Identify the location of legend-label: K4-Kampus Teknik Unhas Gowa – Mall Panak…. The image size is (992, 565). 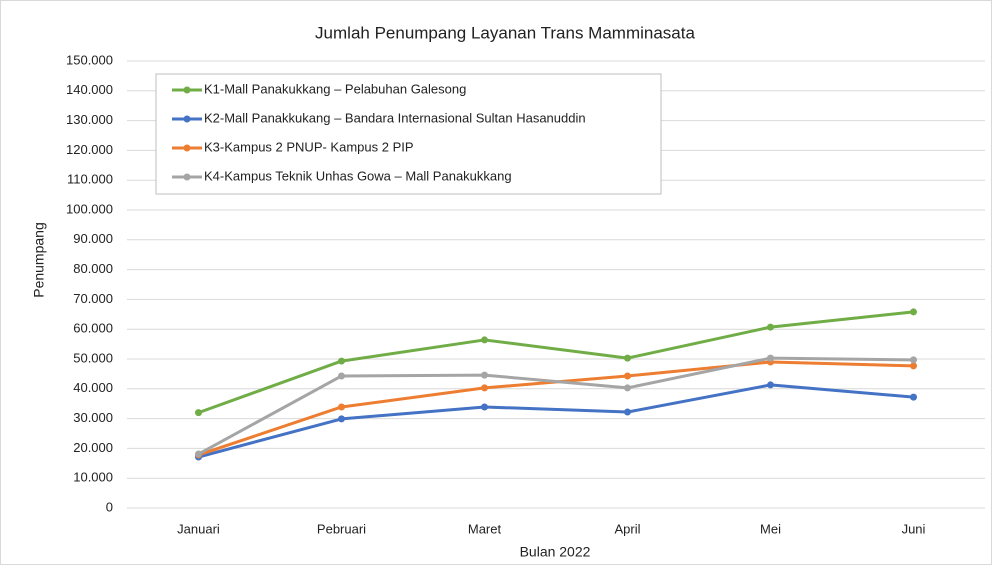
(358, 175).